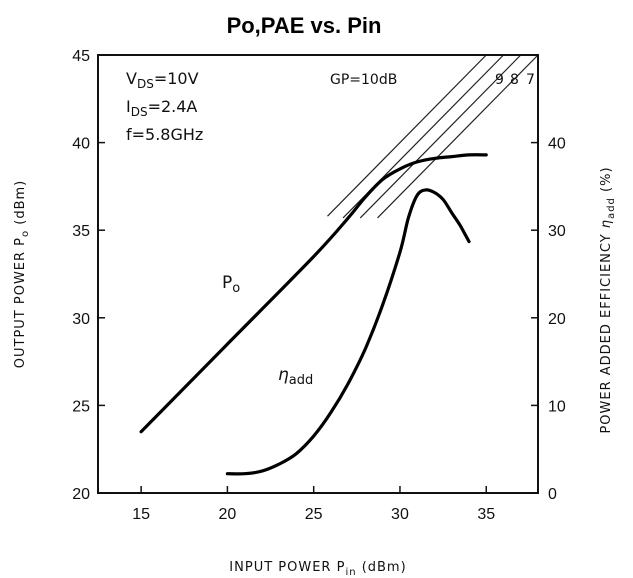 The height and width of the screenshot is (578, 633). I want to click on gain-line-label: 8, so click(514, 80).